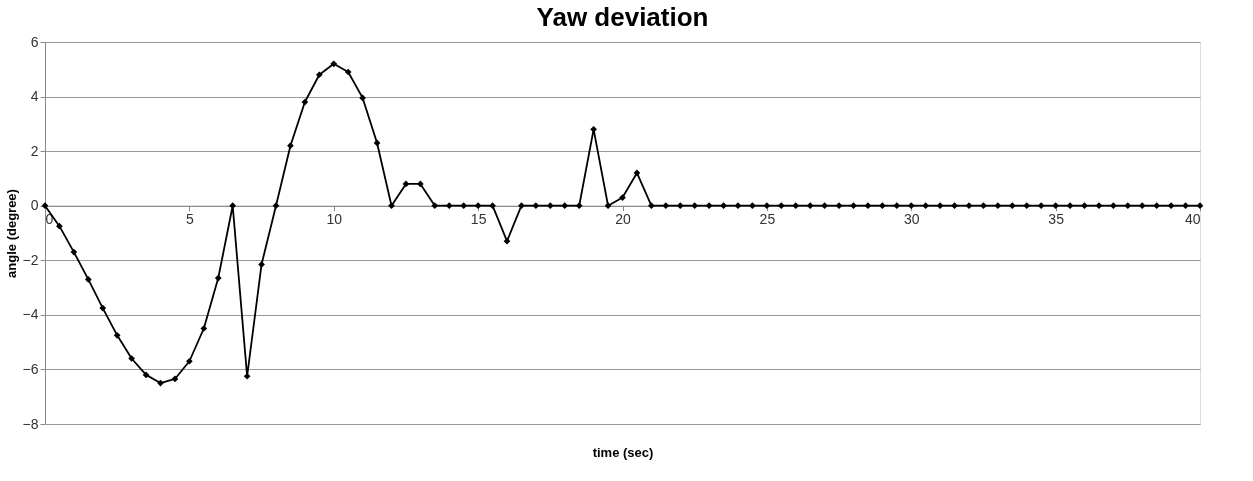  I want to click on y-tick-label: 2, so click(34, 150).